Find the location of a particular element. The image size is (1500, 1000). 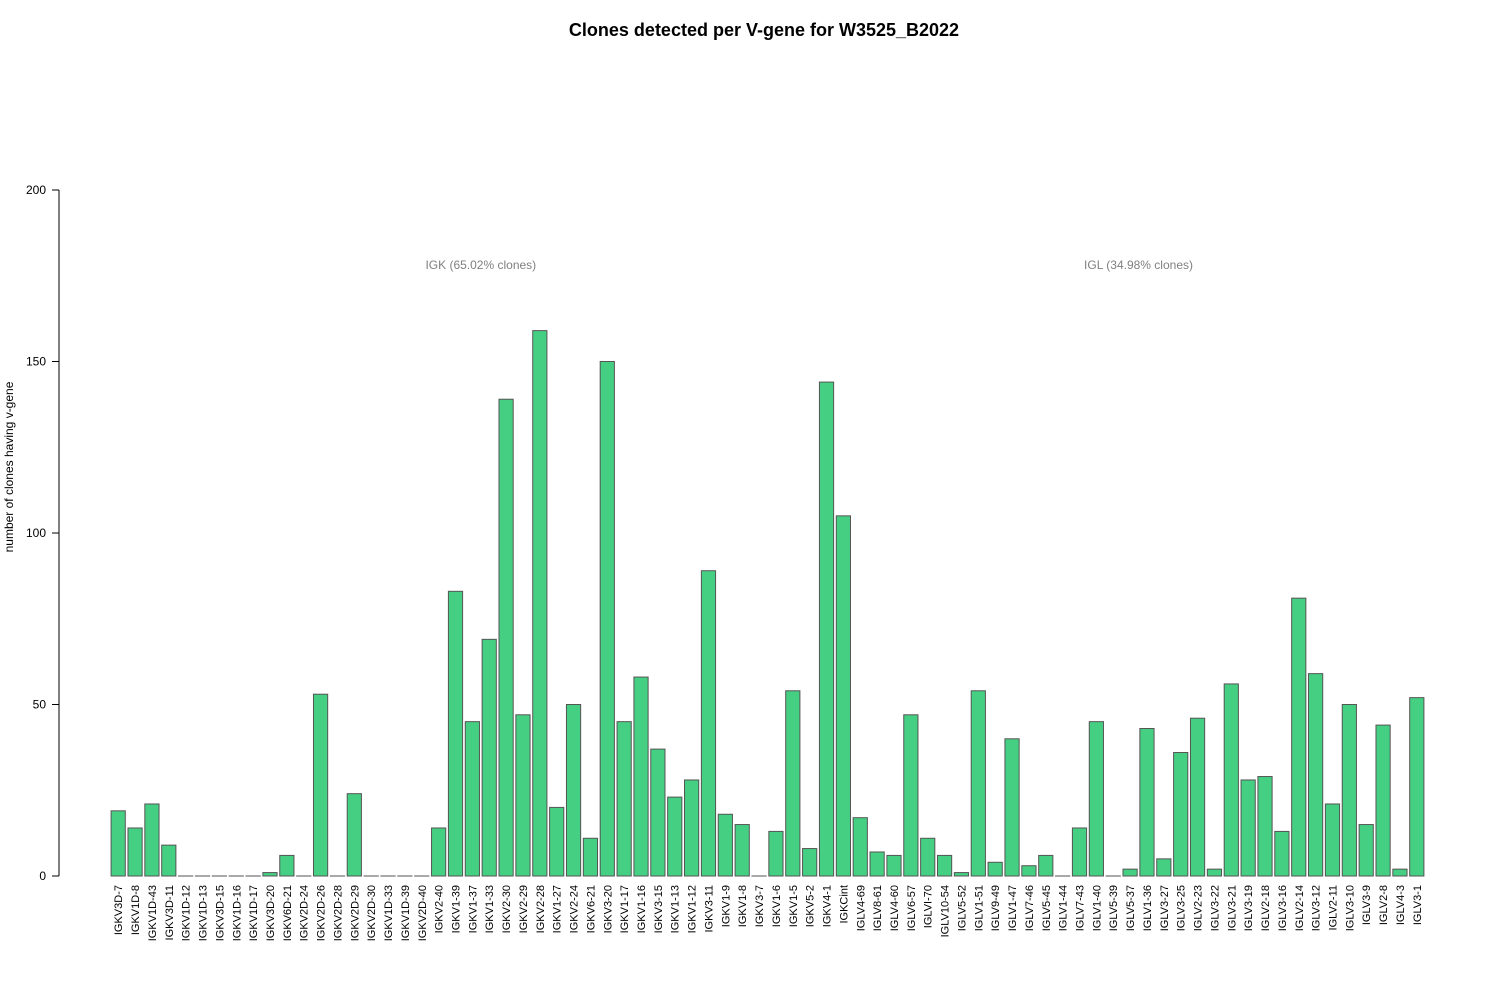

x-tick-label: IGLV2-8 is located at coordinates (1384, 905).